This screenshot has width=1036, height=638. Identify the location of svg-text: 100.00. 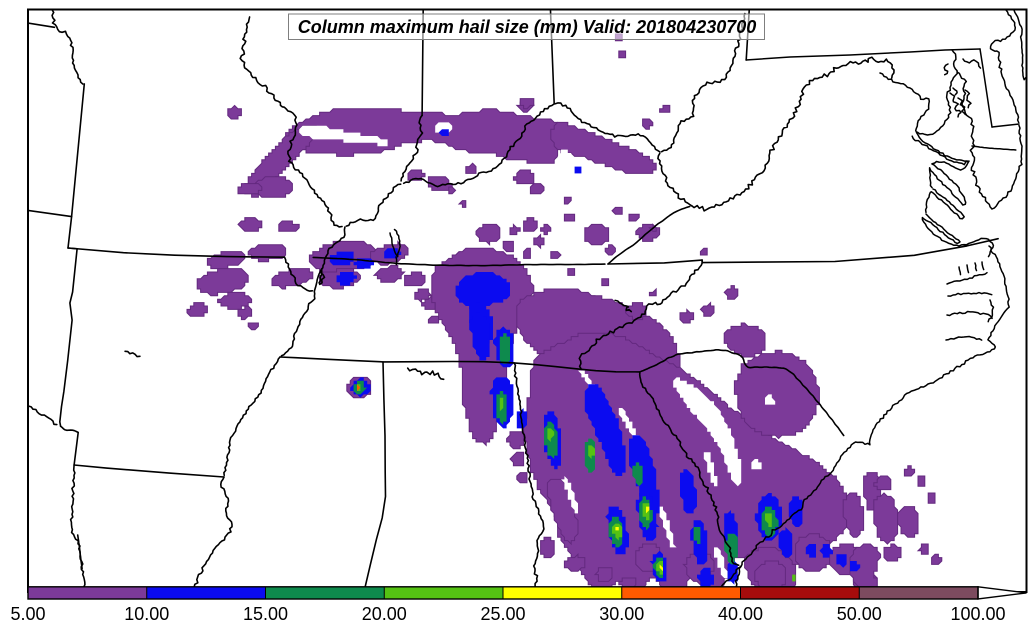
(977, 614).